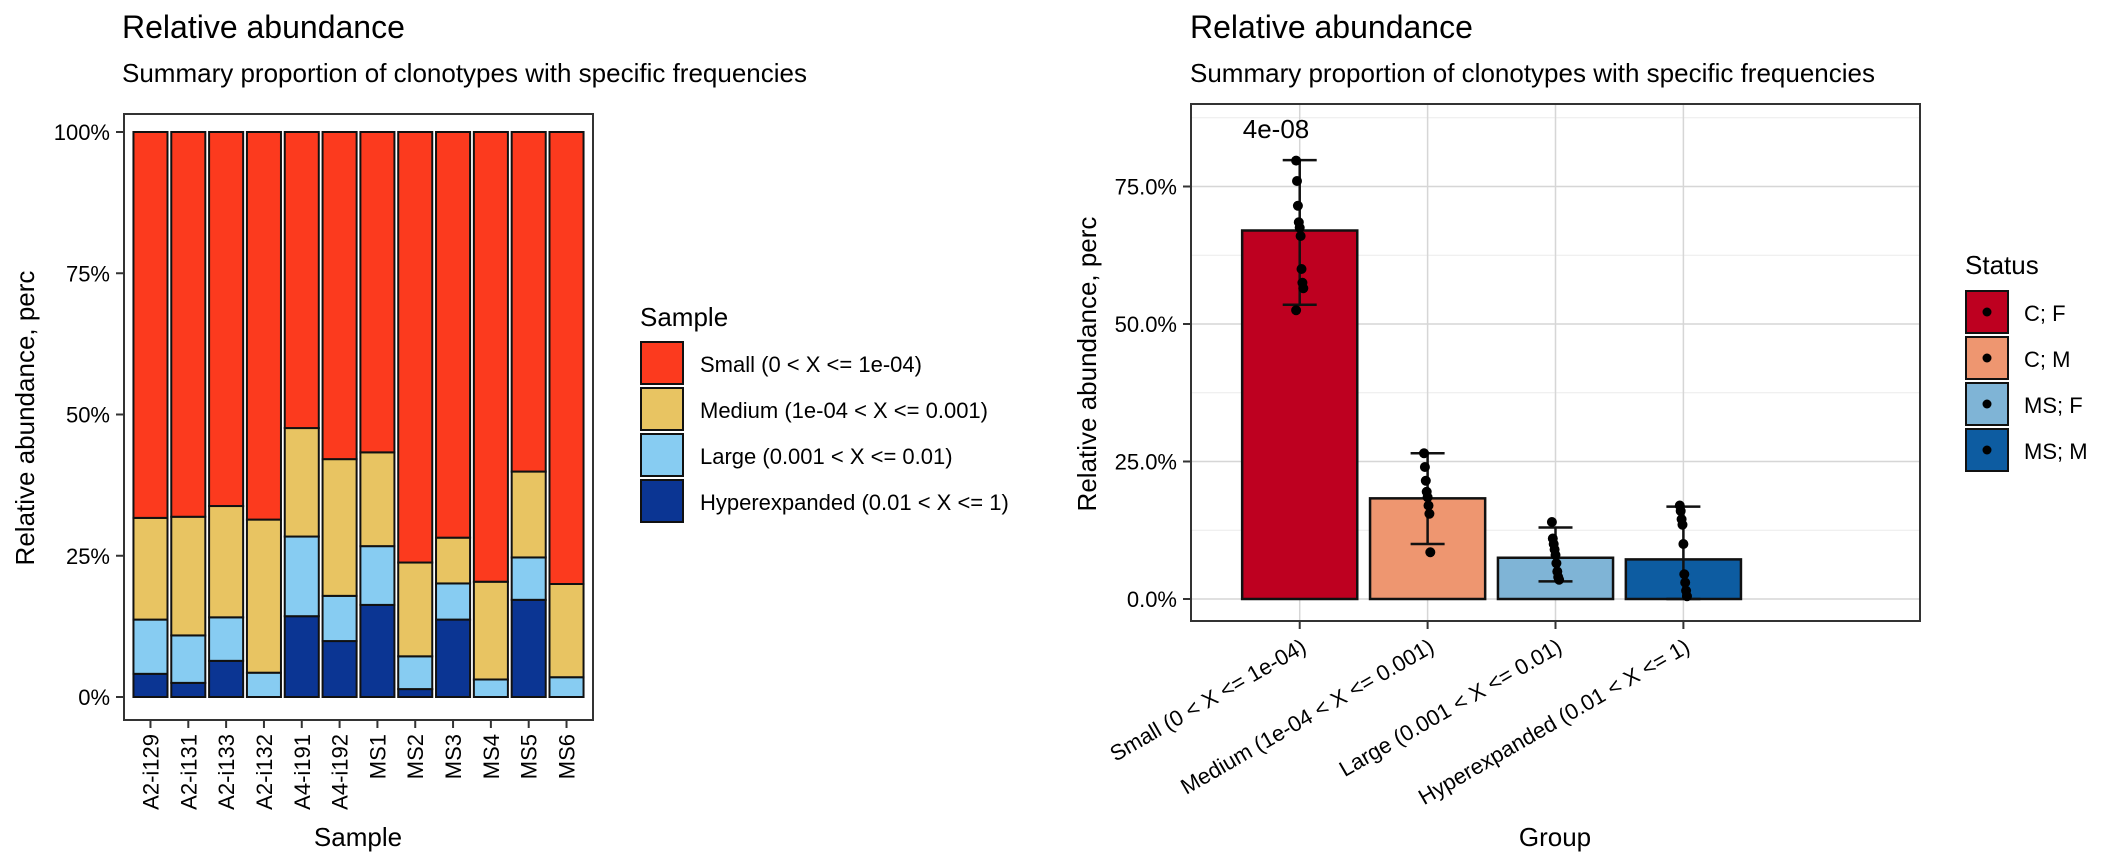 The width and height of the screenshot is (2112, 864). What do you see at coordinates (826, 456) in the screenshot?
I see `chart1-legend-label: Large (0.001 < X <= 0.01)` at bounding box center [826, 456].